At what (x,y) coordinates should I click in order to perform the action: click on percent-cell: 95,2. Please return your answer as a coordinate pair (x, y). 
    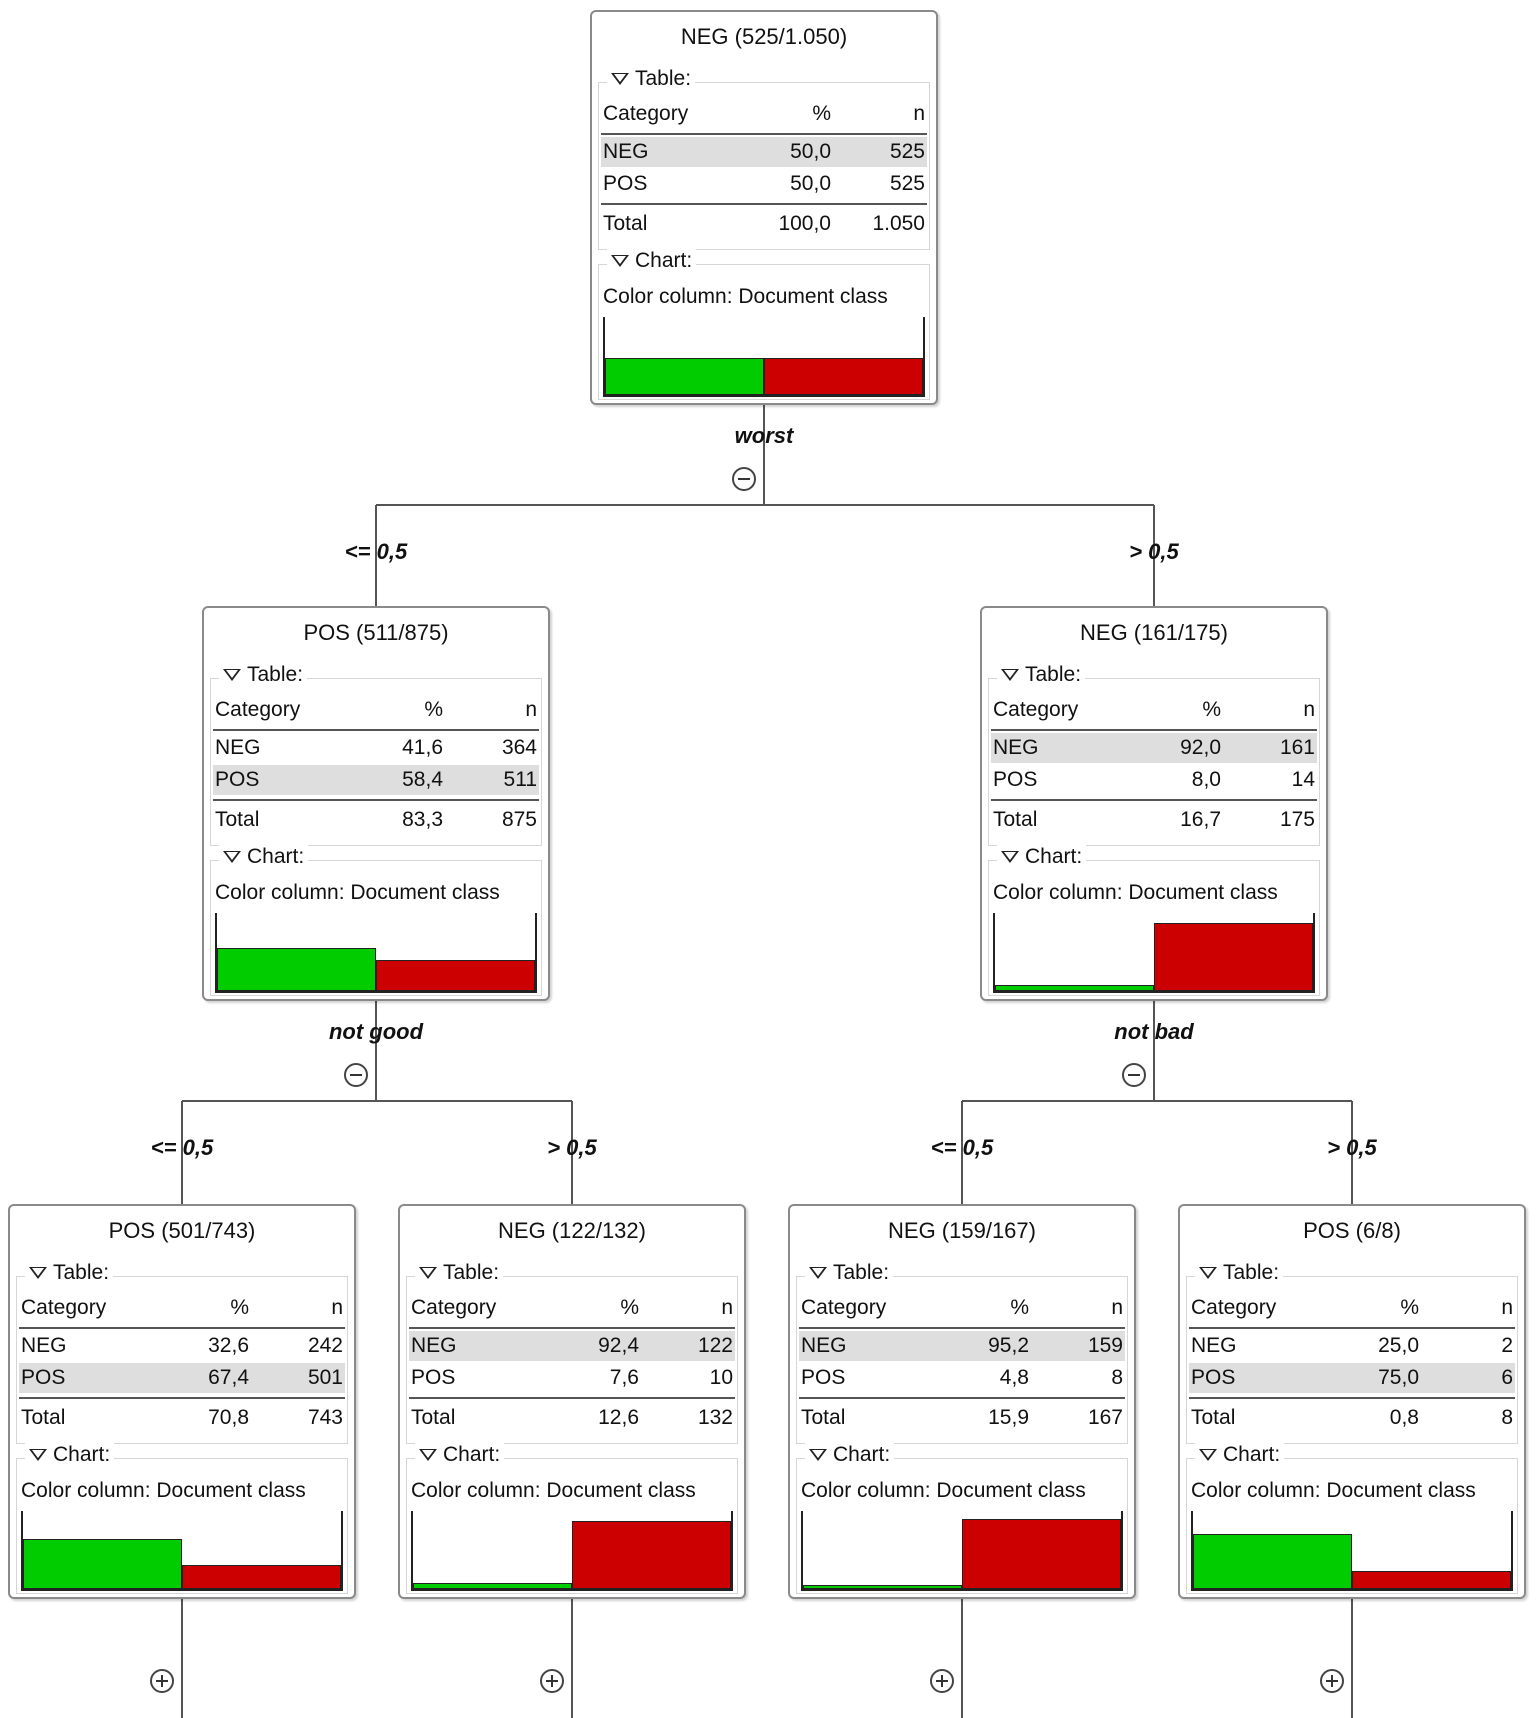
    Looking at the image, I should click on (1008, 1345).